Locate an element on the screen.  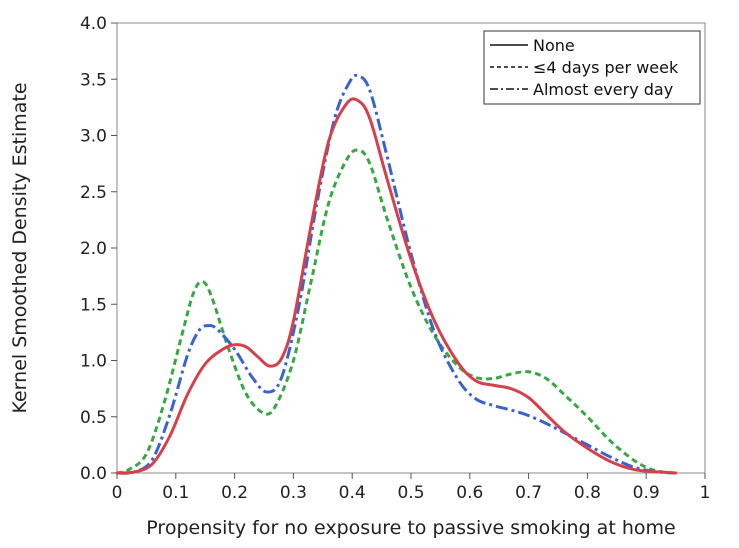
legend-label-2: Almost every day is located at coordinates (603, 89).